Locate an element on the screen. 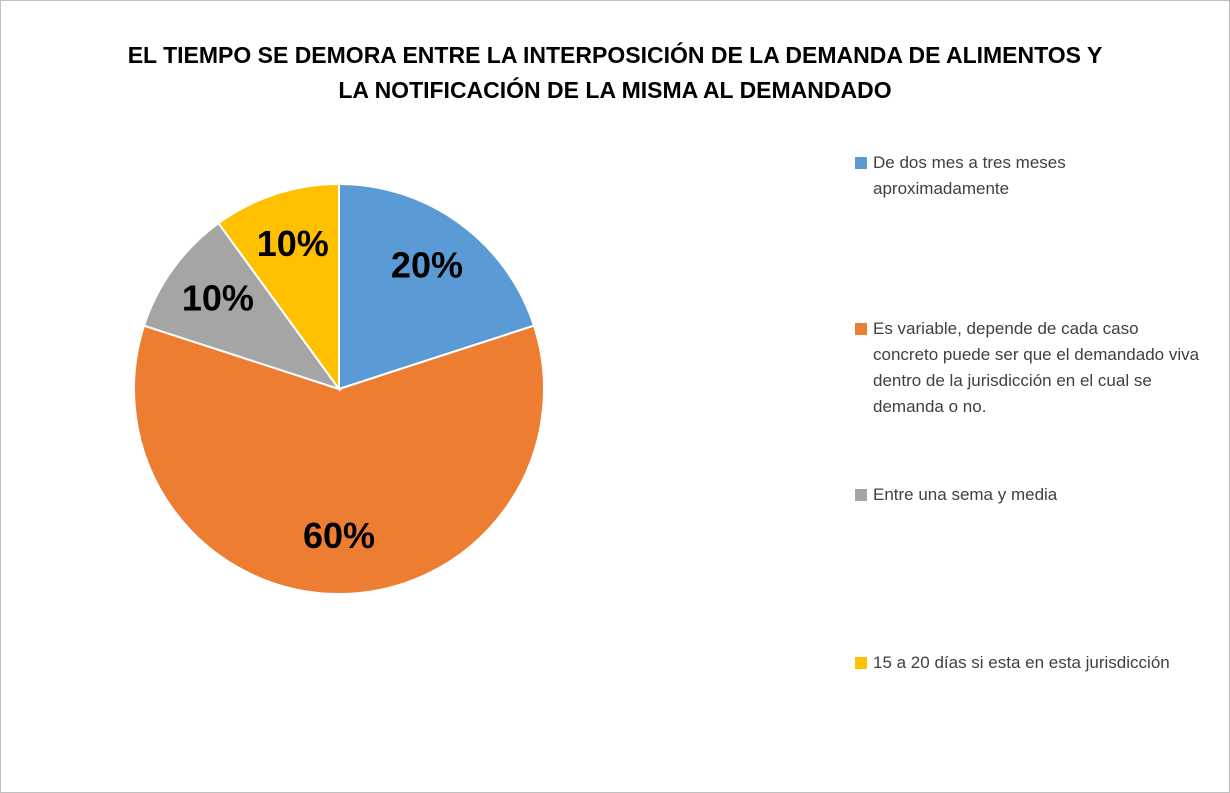 This screenshot has height=793, width=1230. legend-item: De dos mes a tres meses aproximadamente is located at coordinates (1027, 176).